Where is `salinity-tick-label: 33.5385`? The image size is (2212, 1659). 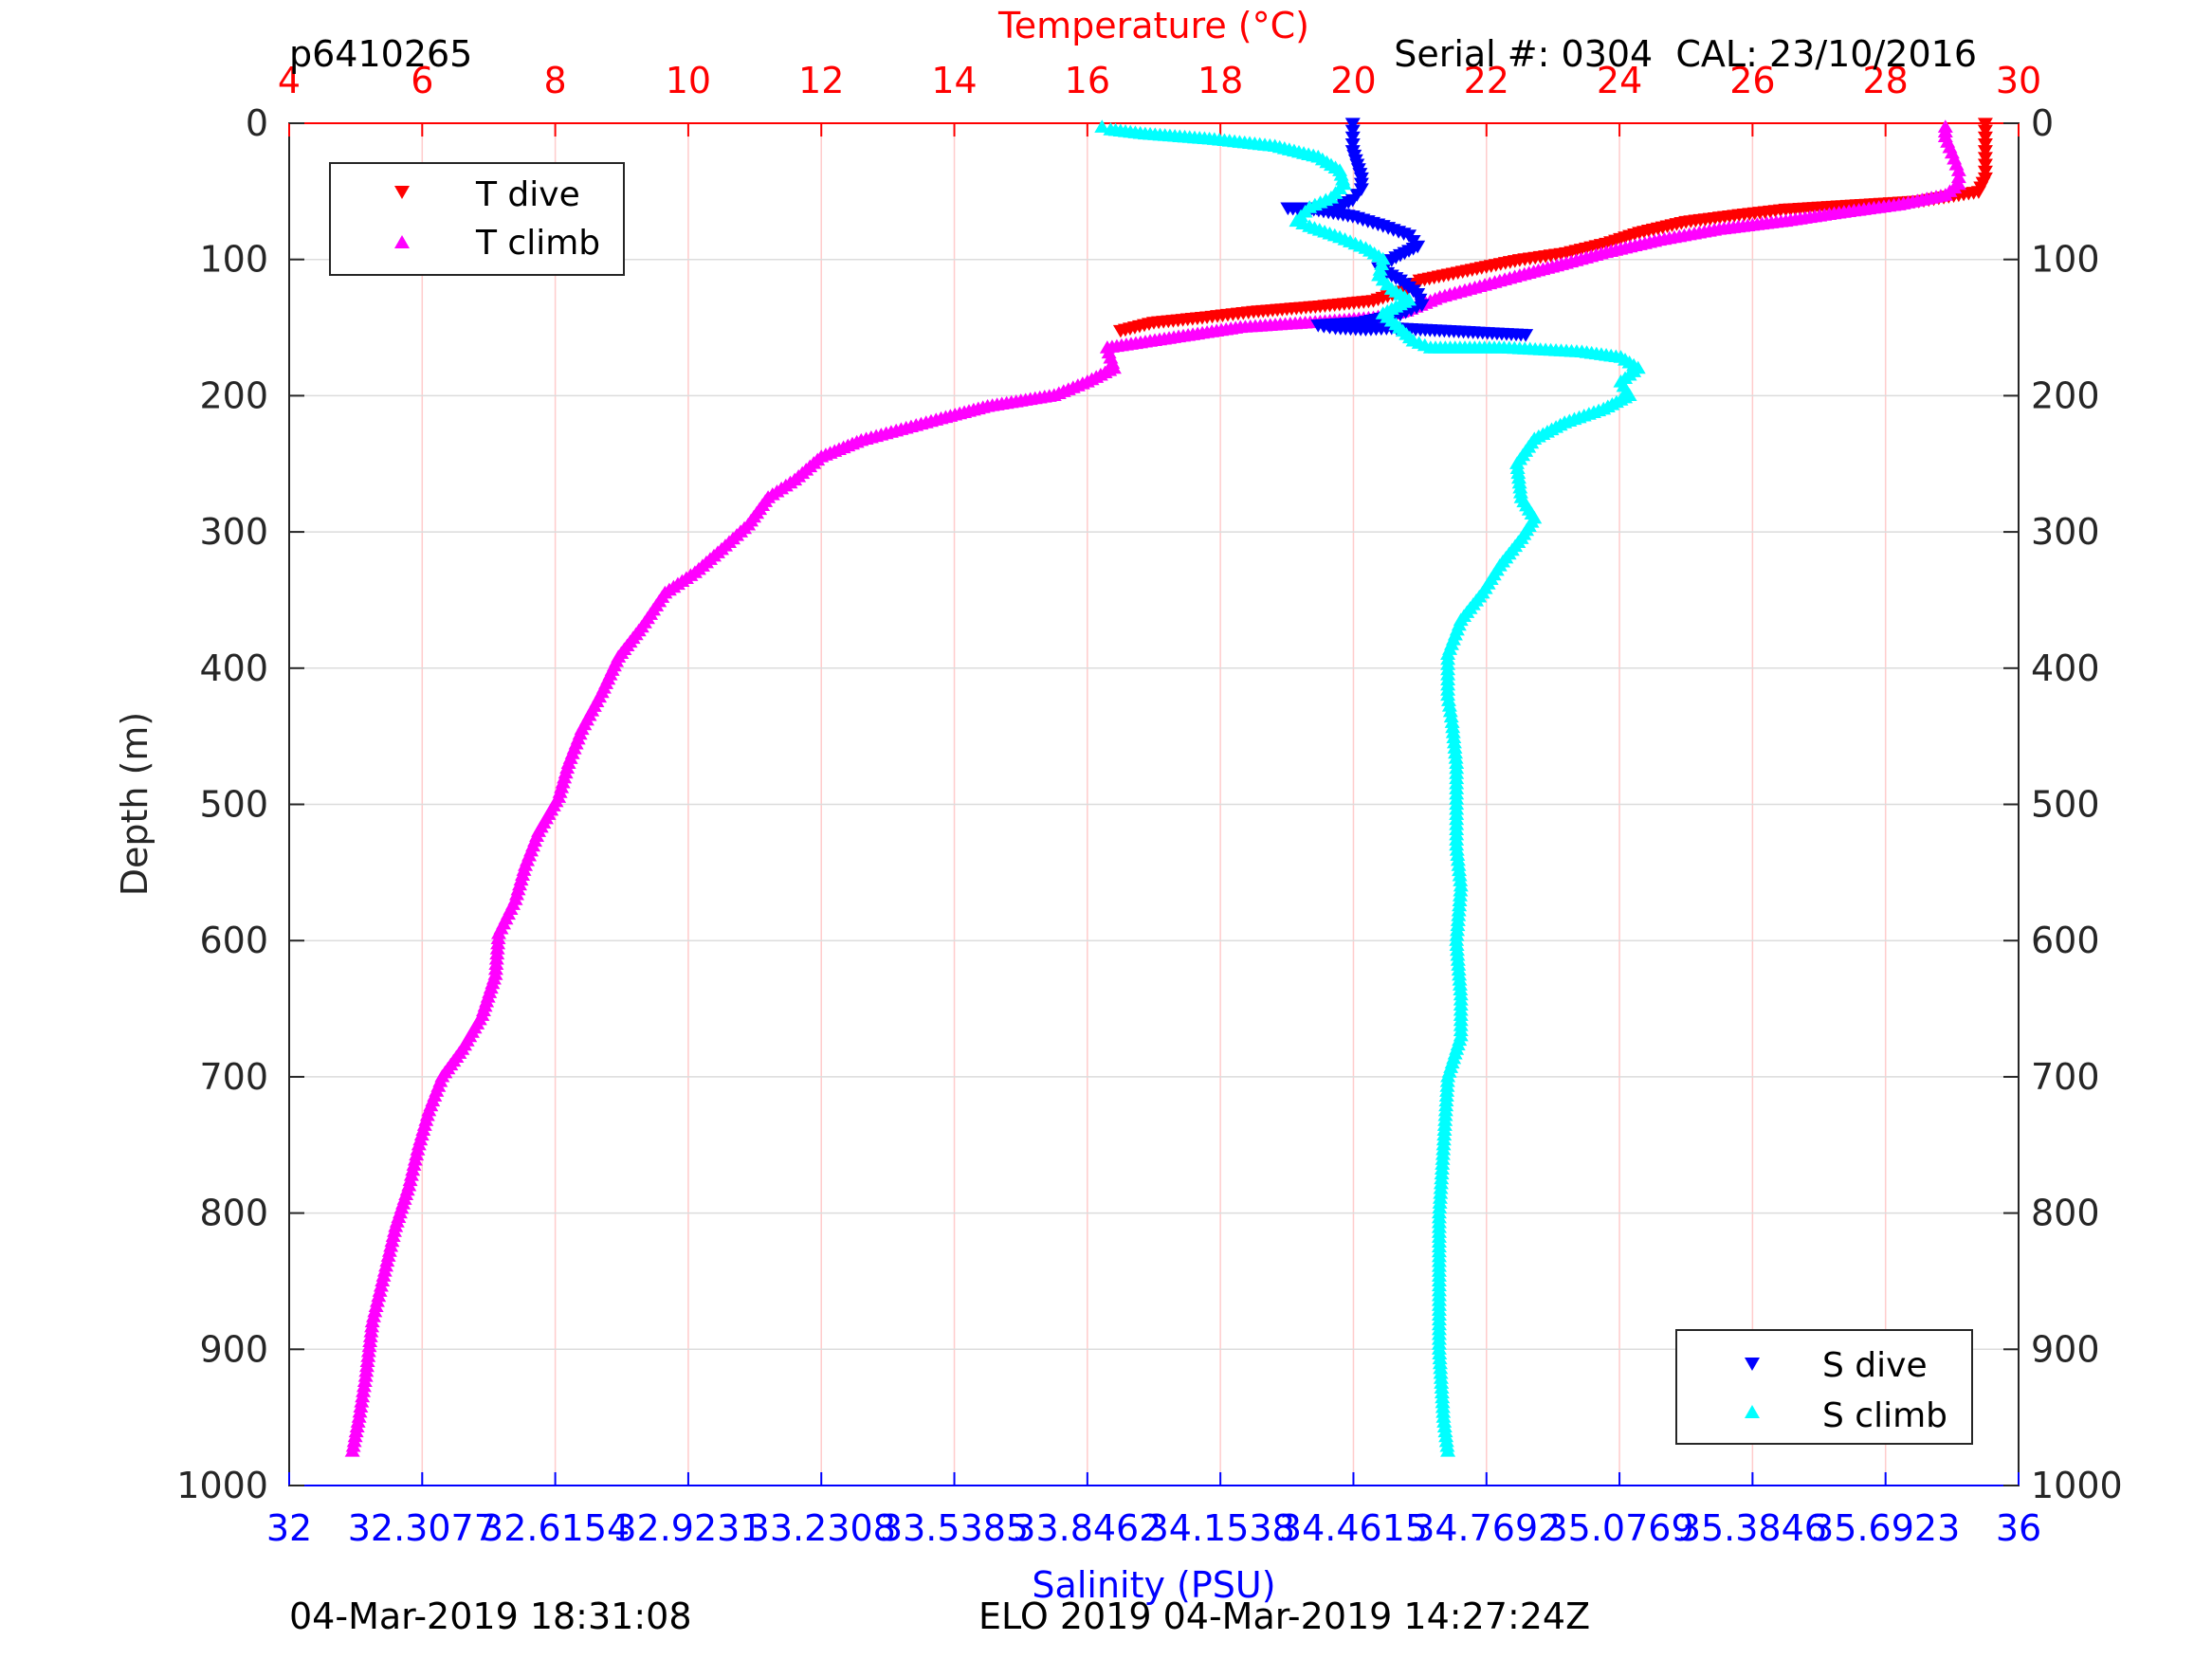
salinity-tick-label: 33.5385 is located at coordinates (954, 1528).